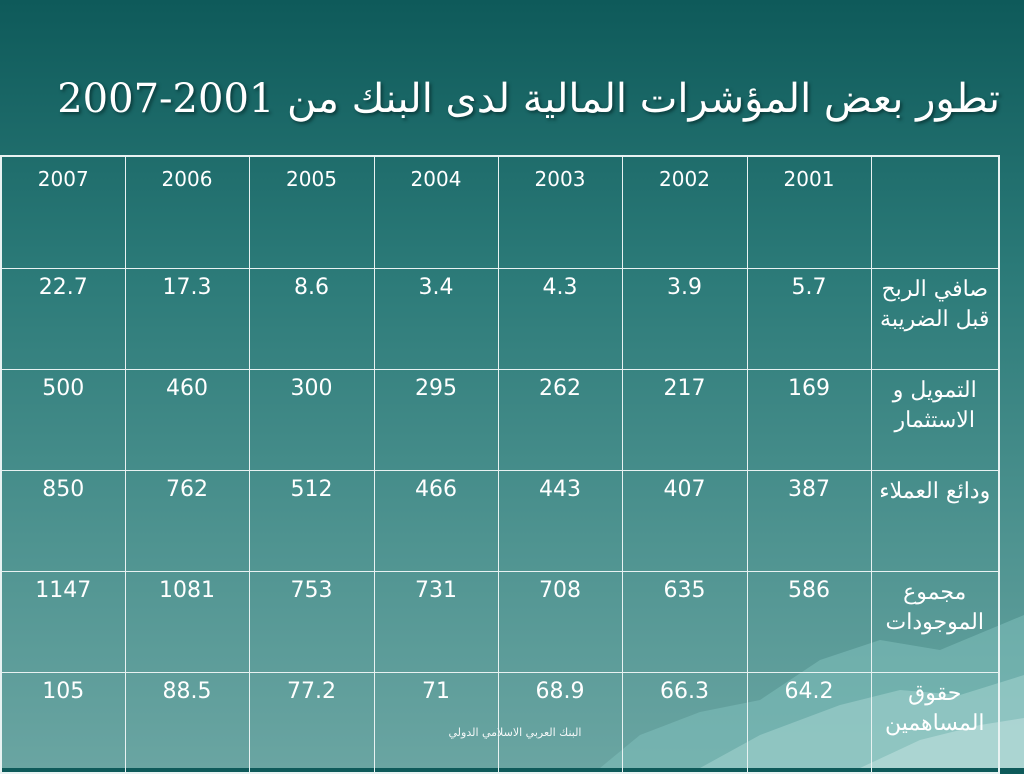  Describe the element at coordinates (311, 520) in the screenshot. I see `value-cell: 512` at that location.